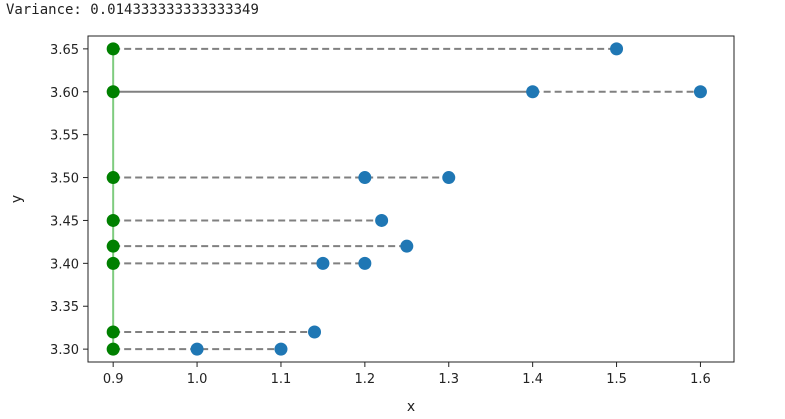 Image resolution: width=785 pixels, height=419 pixels. I want to click on y-tick-label-4: 3.50, so click(64, 179).